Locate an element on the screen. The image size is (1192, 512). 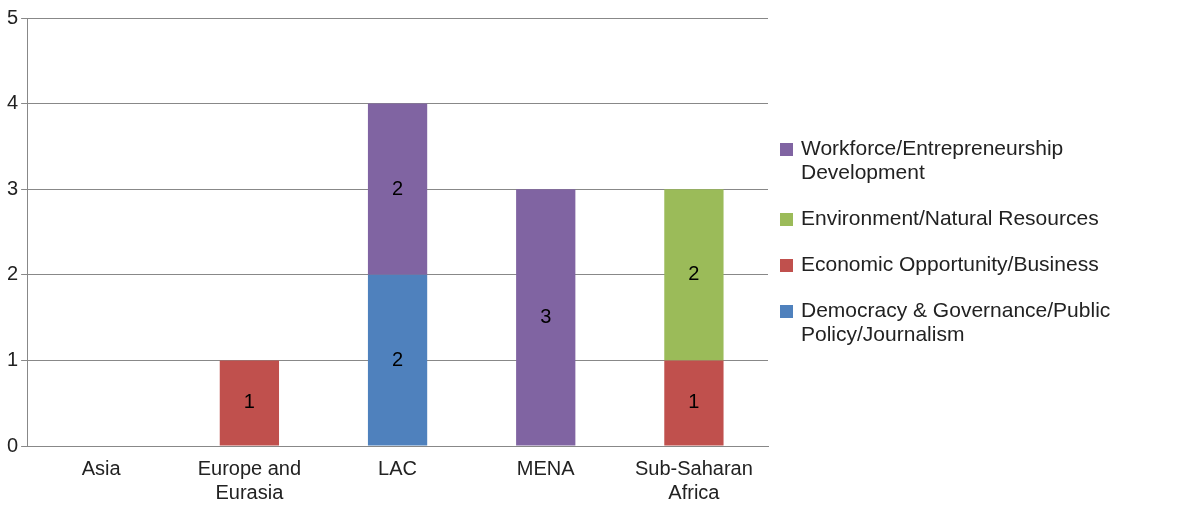
x-tick-label: Asia is located at coordinates (101, 467).